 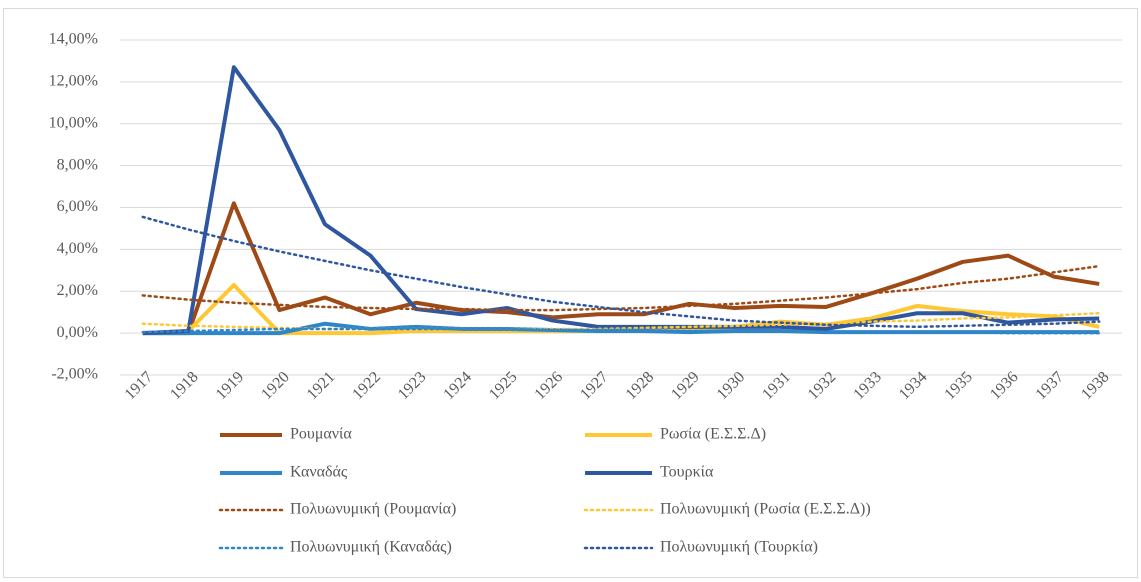 What do you see at coordinates (687, 472) in the screenshot?
I see `legend-label: Τουρκία` at bounding box center [687, 472].